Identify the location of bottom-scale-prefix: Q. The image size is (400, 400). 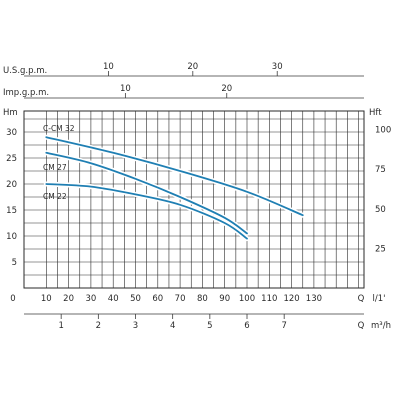
(361, 326).